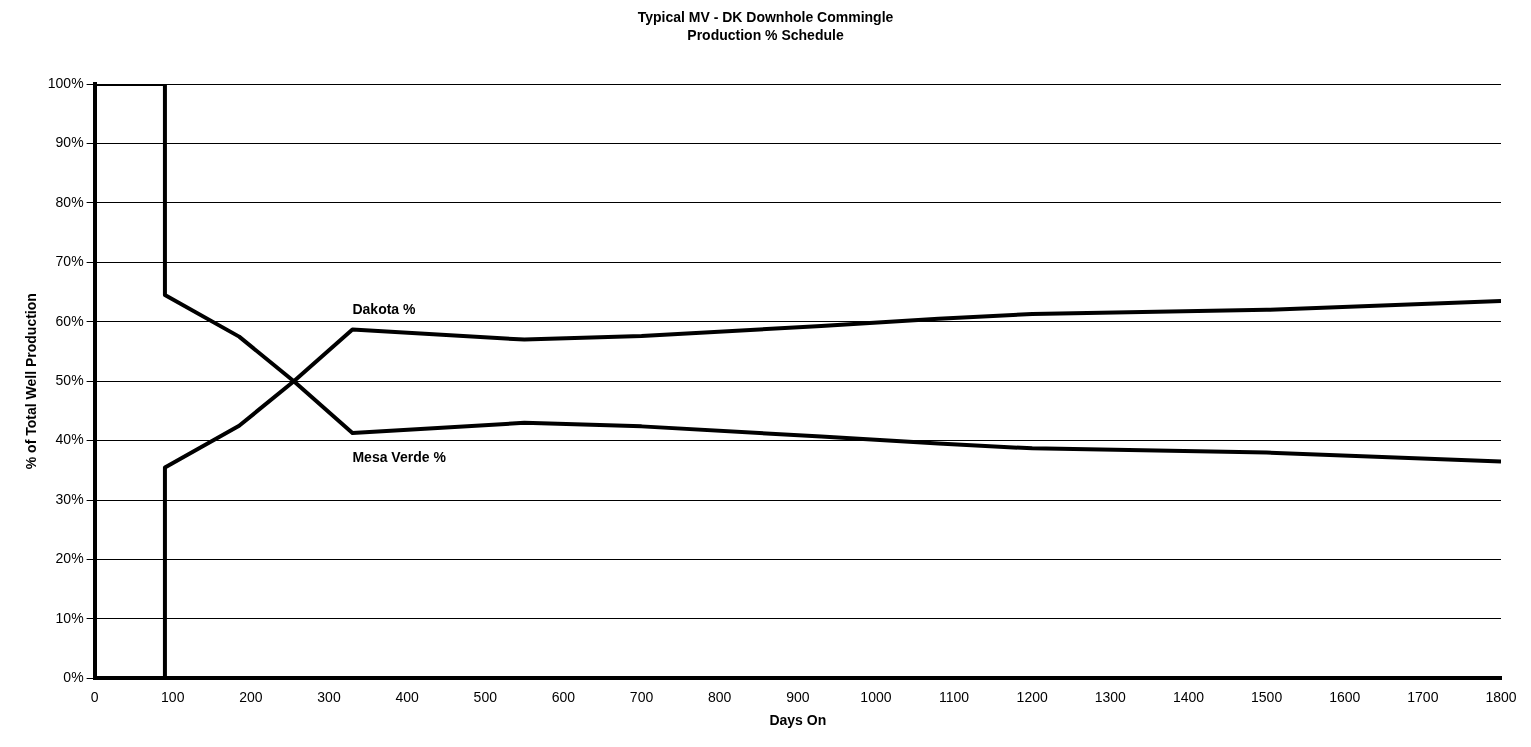  What do you see at coordinates (65, 82) in the screenshot?
I see `y-tick-label: 100%` at bounding box center [65, 82].